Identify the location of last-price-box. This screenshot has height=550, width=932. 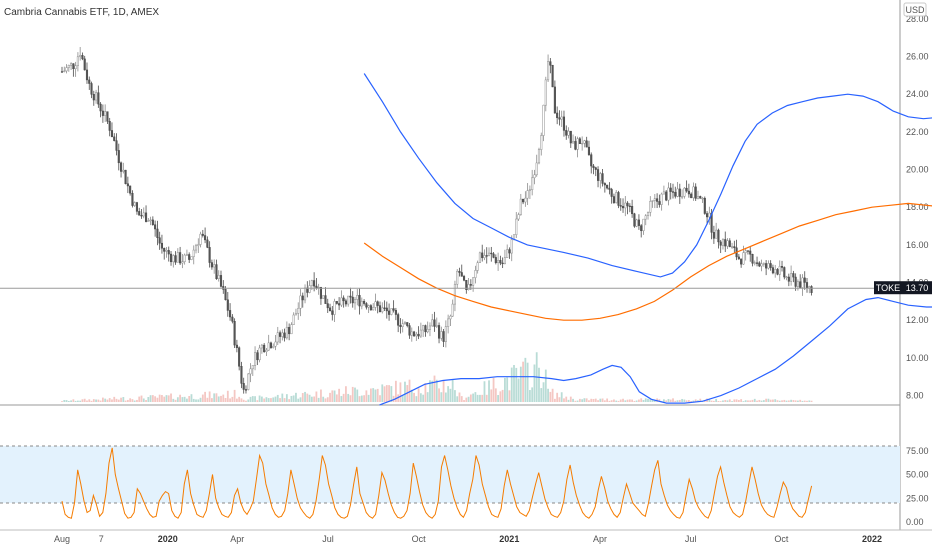
(917, 288).